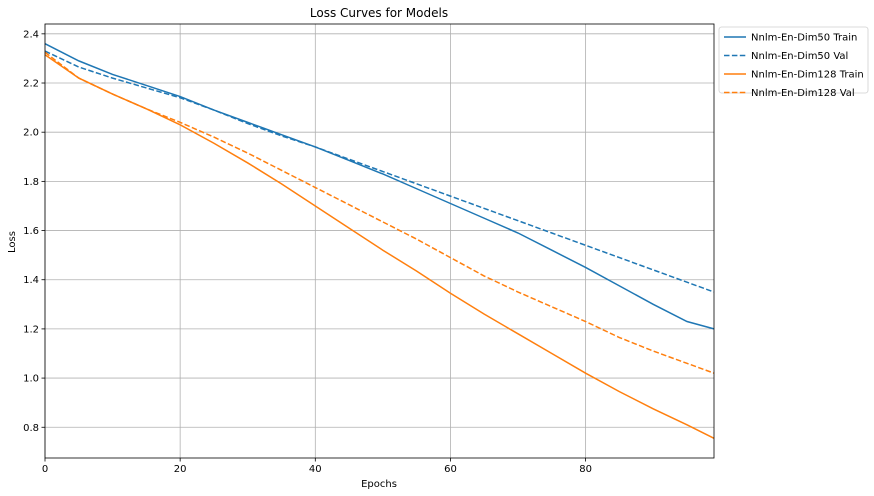 The width and height of the screenshot is (874, 496). What do you see at coordinates (31, 280) in the screenshot?
I see `y-tick-label: 1.4` at bounding box center [31, 280].